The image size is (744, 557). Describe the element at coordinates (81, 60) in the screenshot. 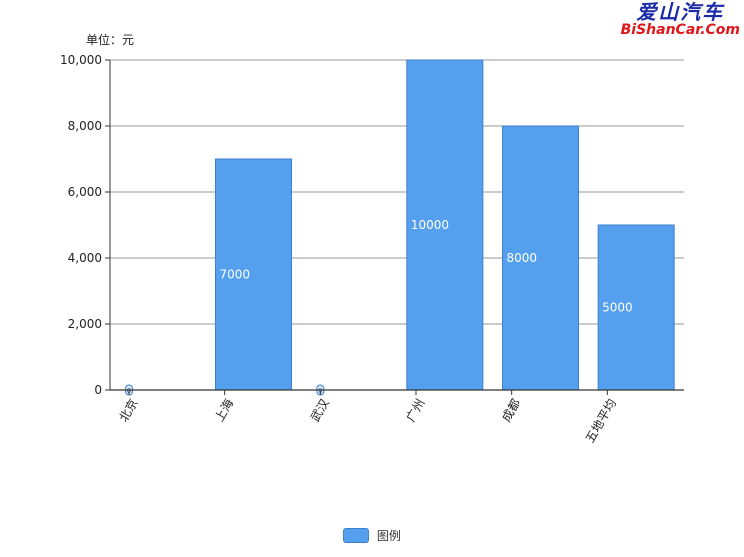

I see `y-tick-label: 10,000` at that location.